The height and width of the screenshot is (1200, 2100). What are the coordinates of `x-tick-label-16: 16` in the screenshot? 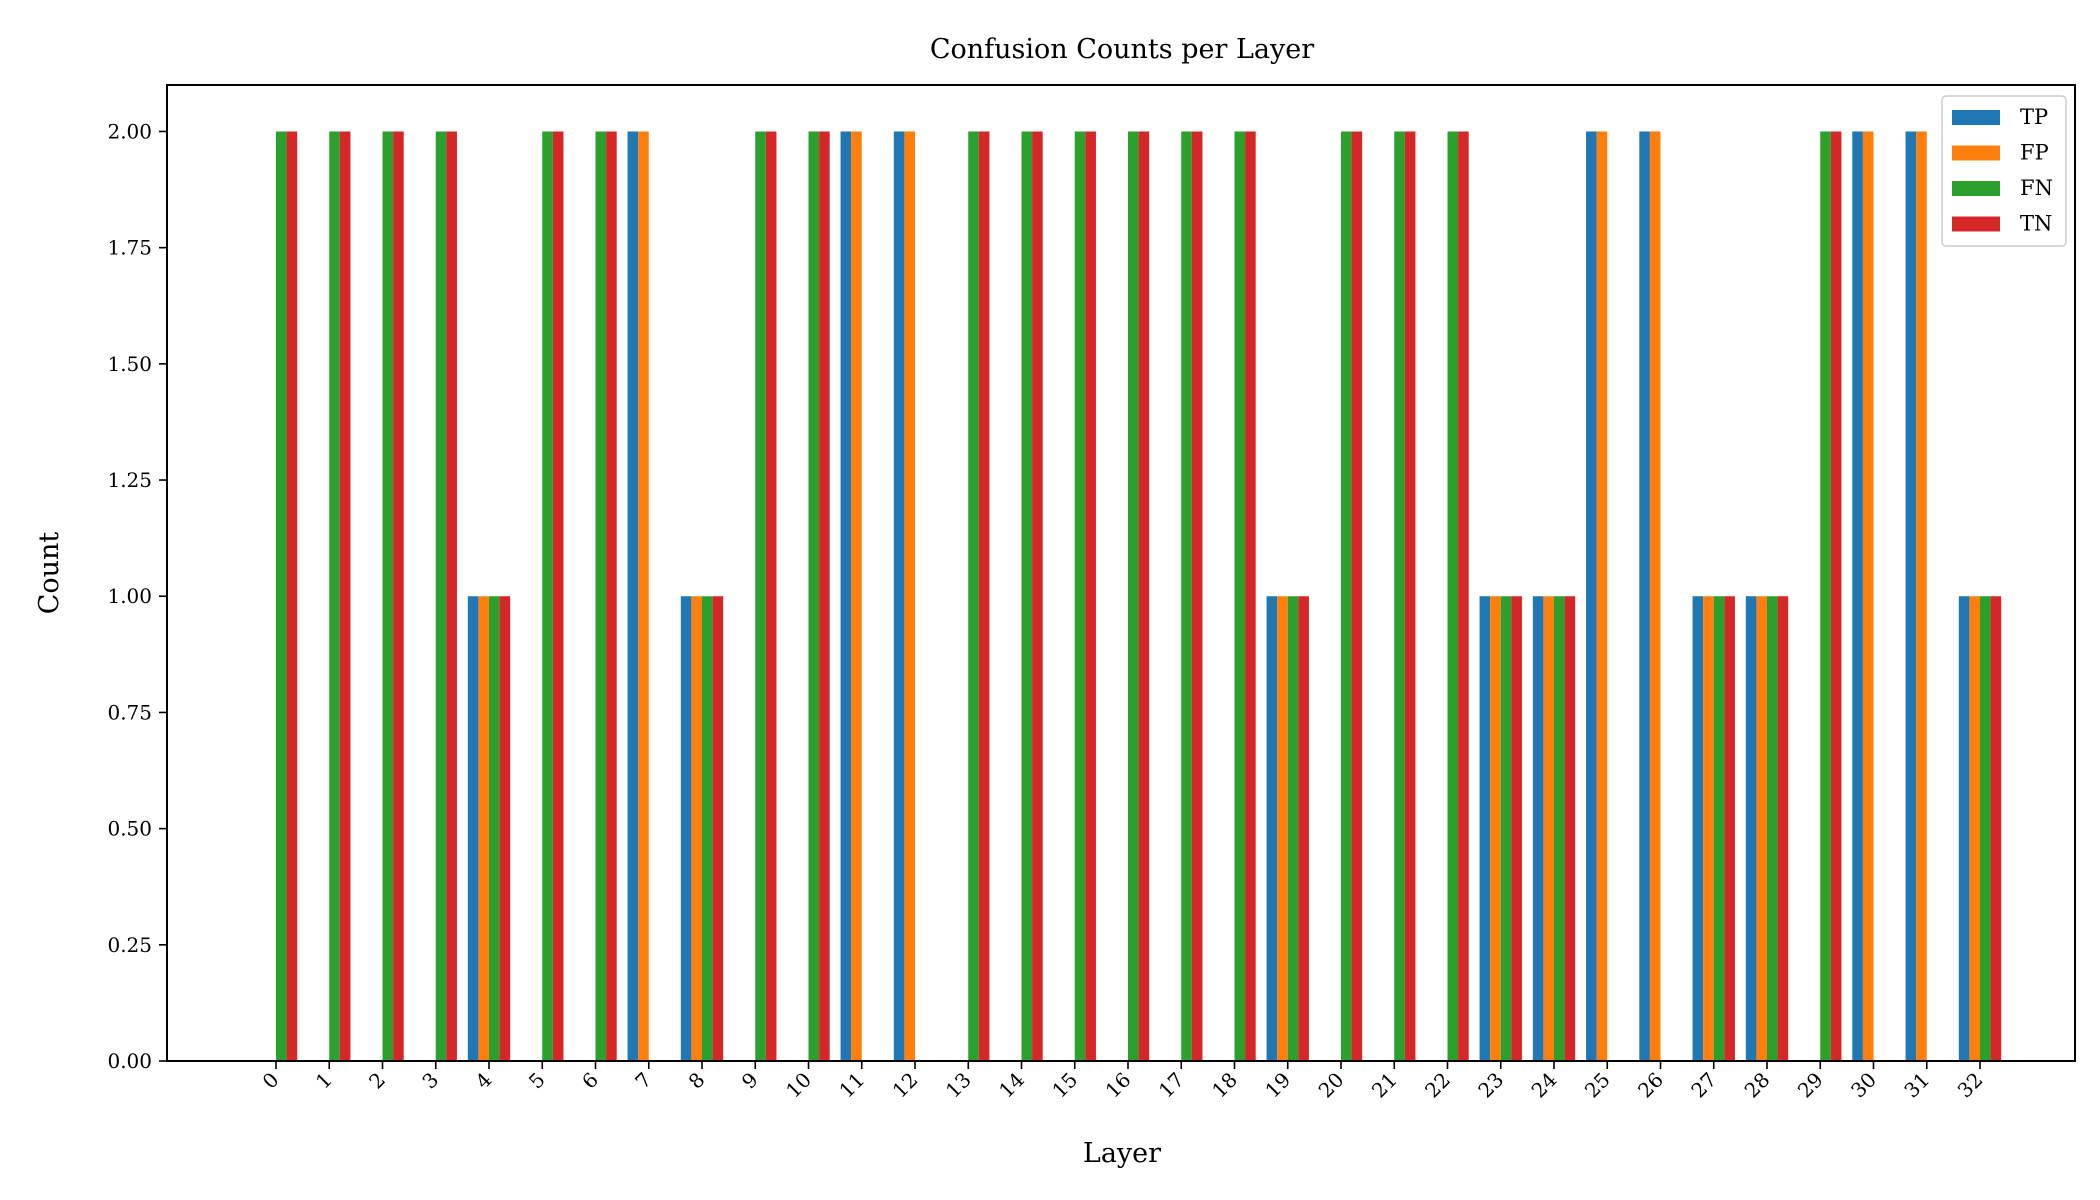 It's located at (1118, 1085).